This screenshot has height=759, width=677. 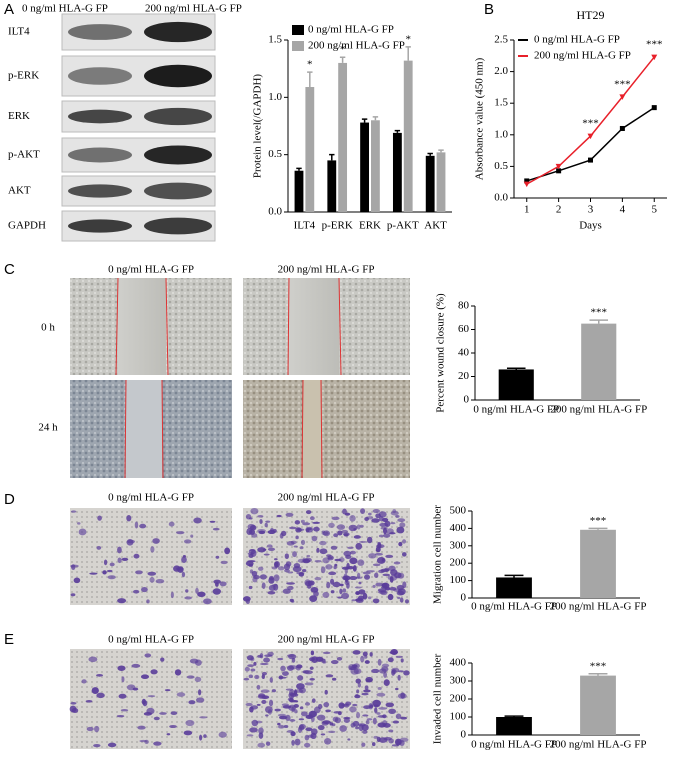 What do you see at coordinates (458, 563) in the screenshot?
I see `y-tick-label: 200` at bounding box center [458, 563].